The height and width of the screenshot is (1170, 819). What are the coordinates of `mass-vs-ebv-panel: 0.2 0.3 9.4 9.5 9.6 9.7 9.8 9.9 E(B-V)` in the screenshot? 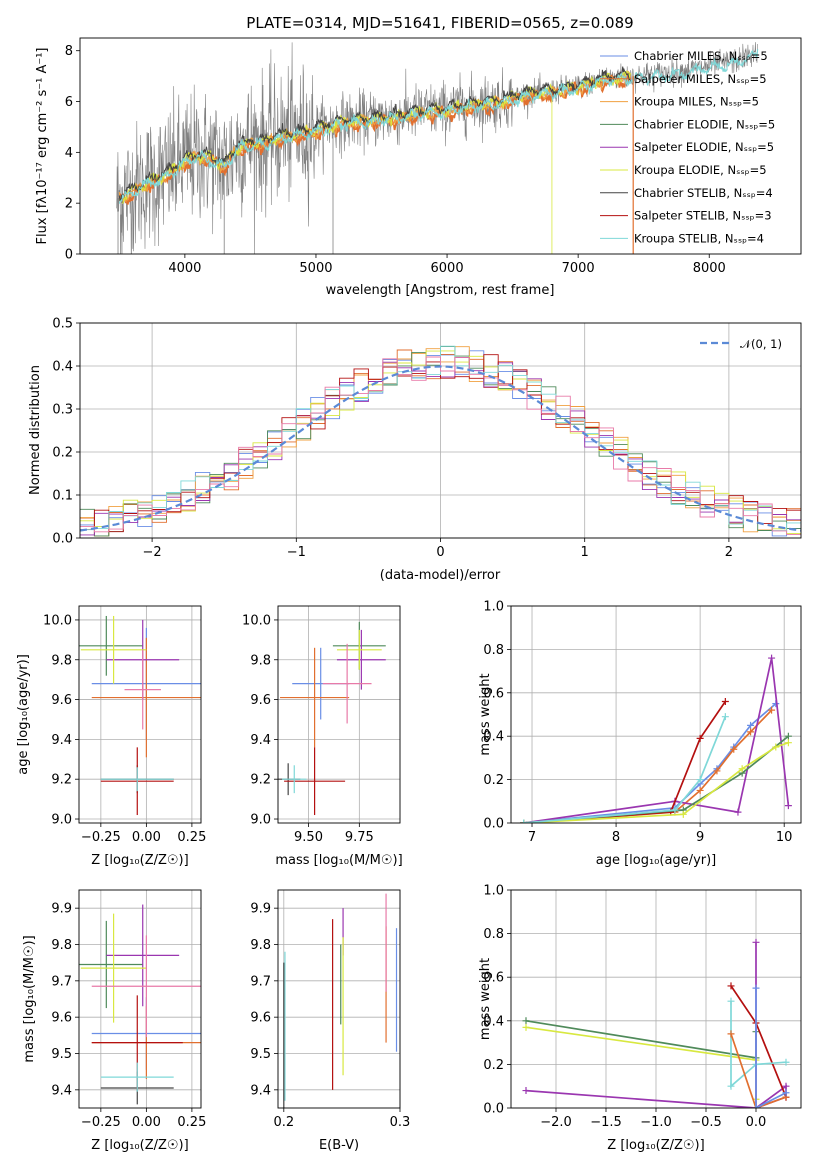 It's located at (330, 1021).